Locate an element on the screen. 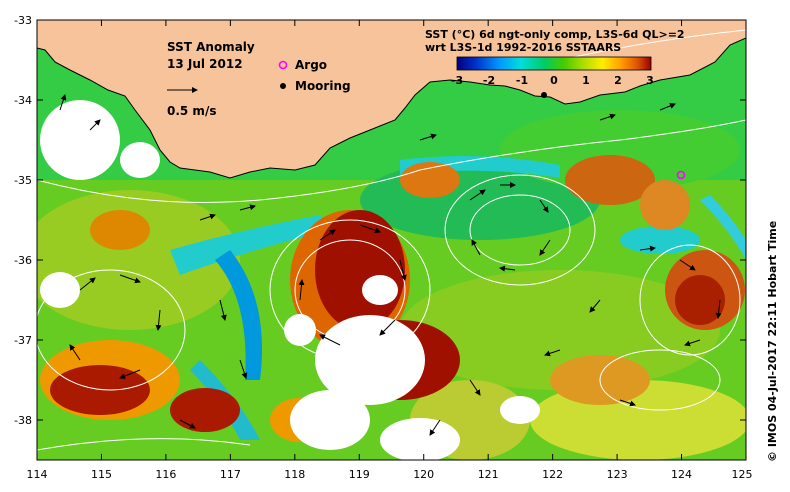 The width and height of the screenshot is (790, 492). x-tick-label: 124 is located at coordinates (681, 474).